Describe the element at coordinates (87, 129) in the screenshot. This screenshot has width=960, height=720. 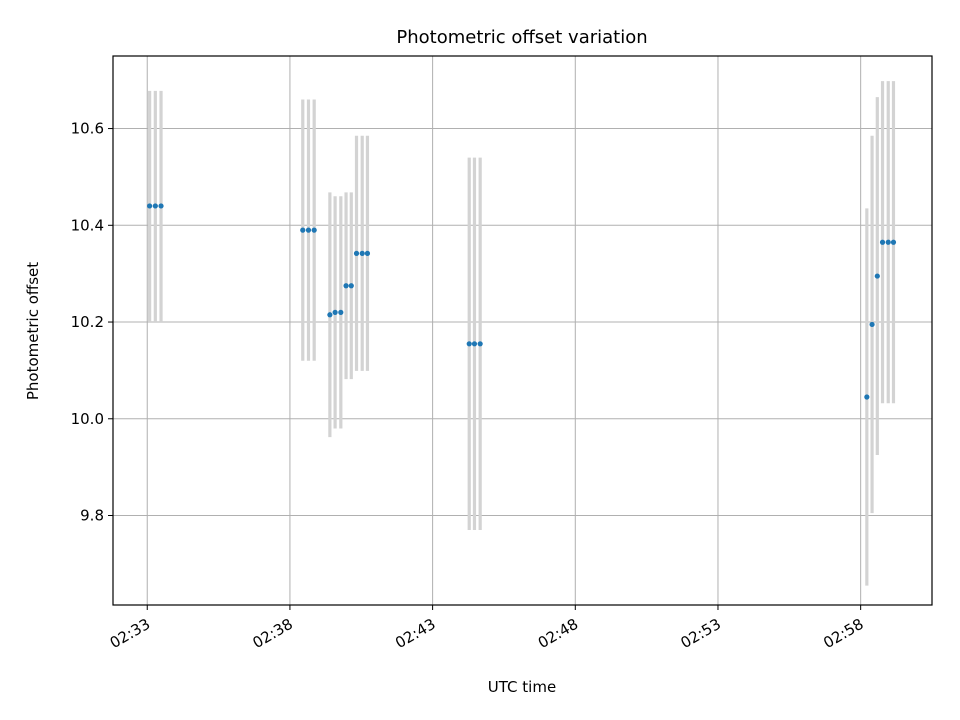
I see `y-tick-label: 10.6` at that location.